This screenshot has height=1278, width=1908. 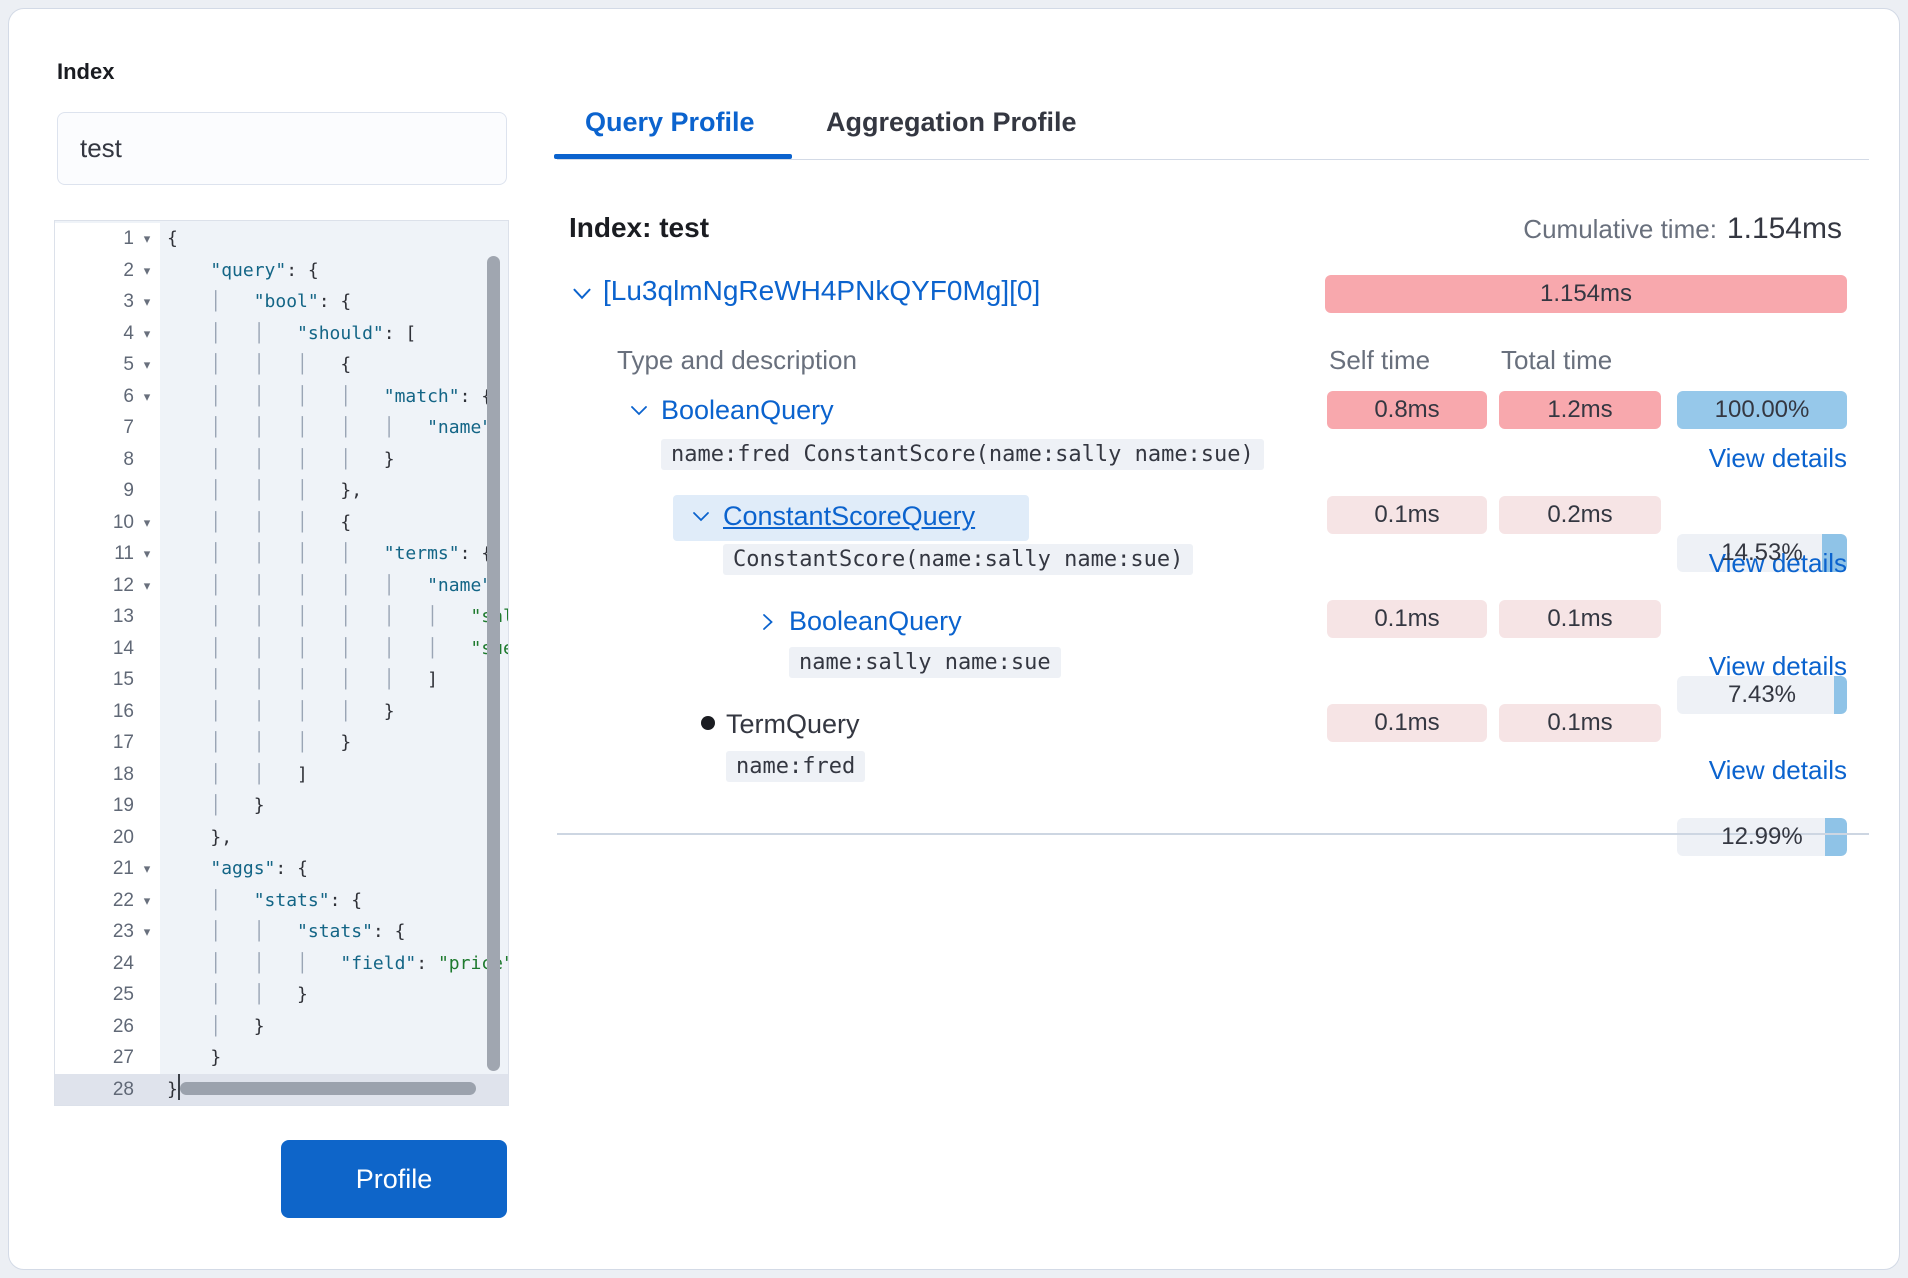 What do you see at coordinates (265, 490) in the screenshot?
I see `code-line: │ │ │ },` at bounding box center [265, 490].